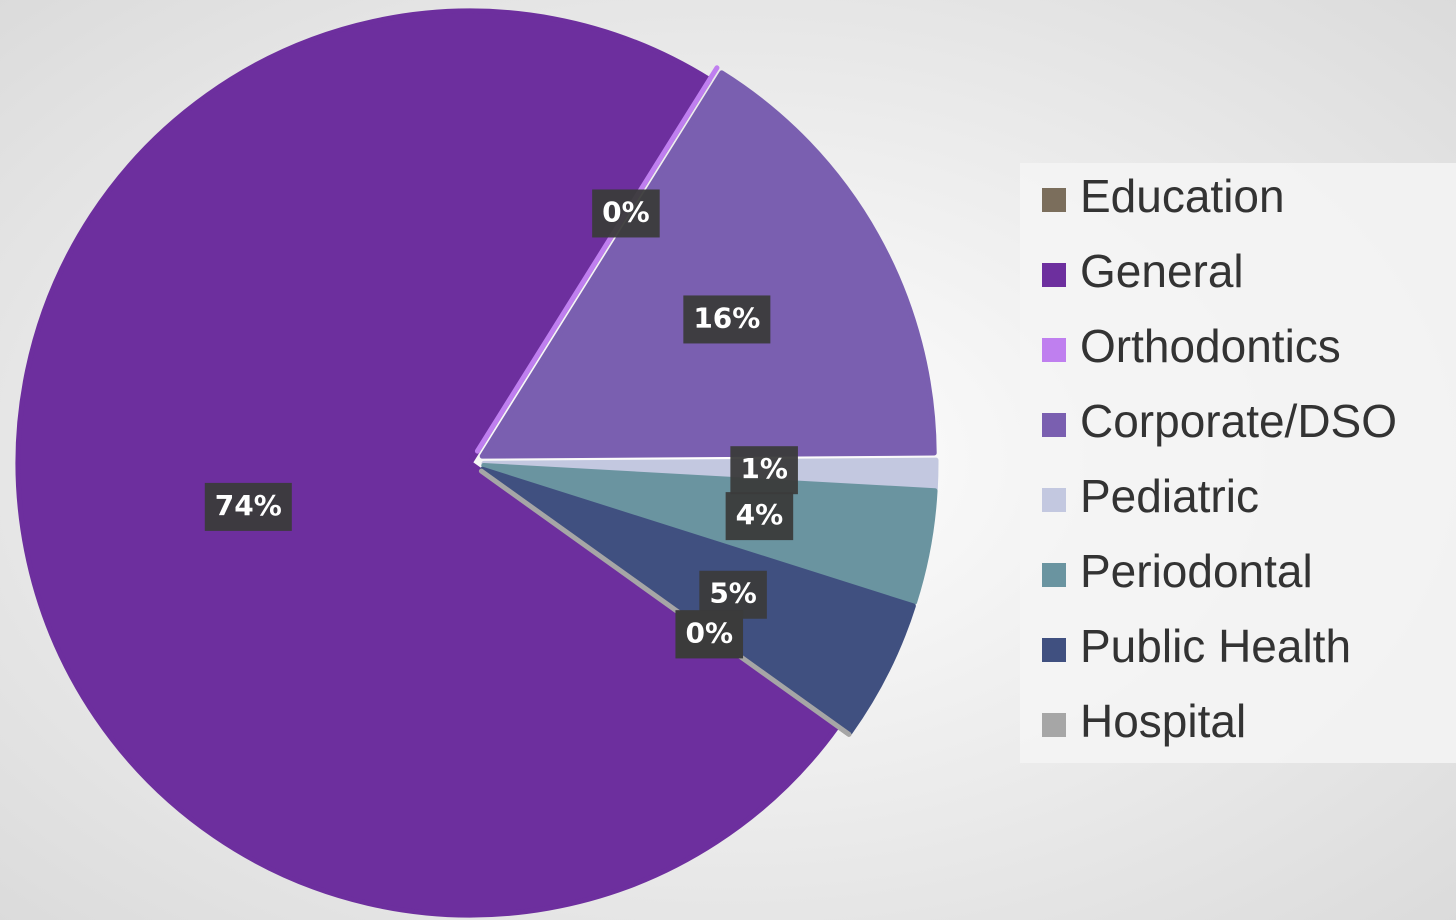  Describe the element at coordinates (1163, 721) in the screenshot. I see `legend-label: Hospital` at that location.